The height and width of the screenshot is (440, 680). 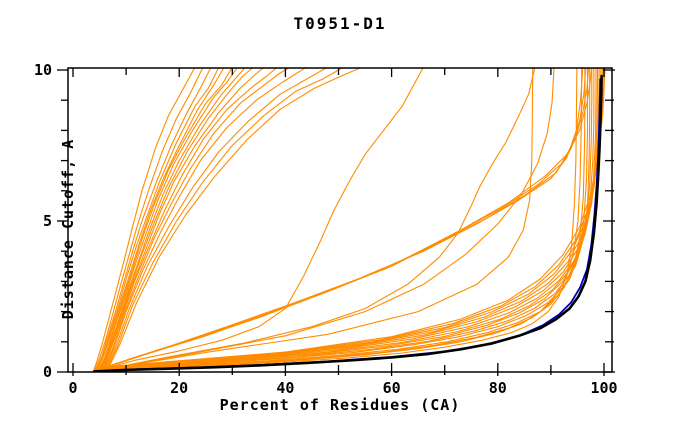 What do you see at coordinates (179, 388) in the screenshot?
I see `x-tick-label: 20` at bounding box center [179, 388].